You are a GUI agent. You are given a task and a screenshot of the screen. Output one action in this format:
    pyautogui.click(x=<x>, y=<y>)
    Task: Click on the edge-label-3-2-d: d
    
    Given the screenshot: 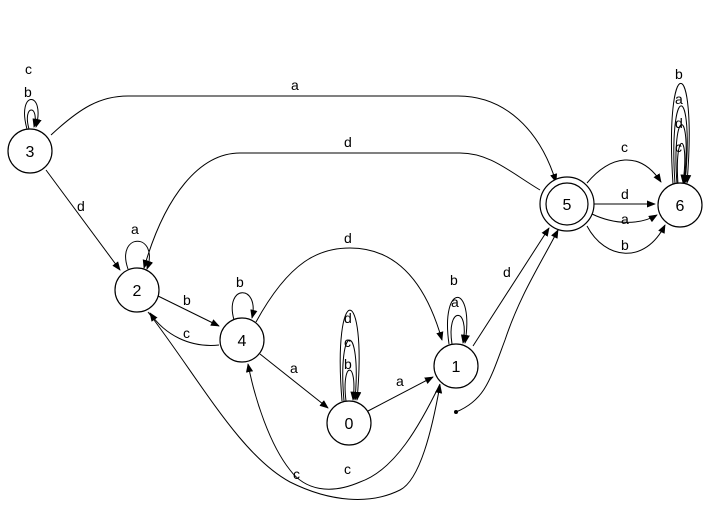 What is the action you would take?
    pyautogui.click(x=81, y=206)
    